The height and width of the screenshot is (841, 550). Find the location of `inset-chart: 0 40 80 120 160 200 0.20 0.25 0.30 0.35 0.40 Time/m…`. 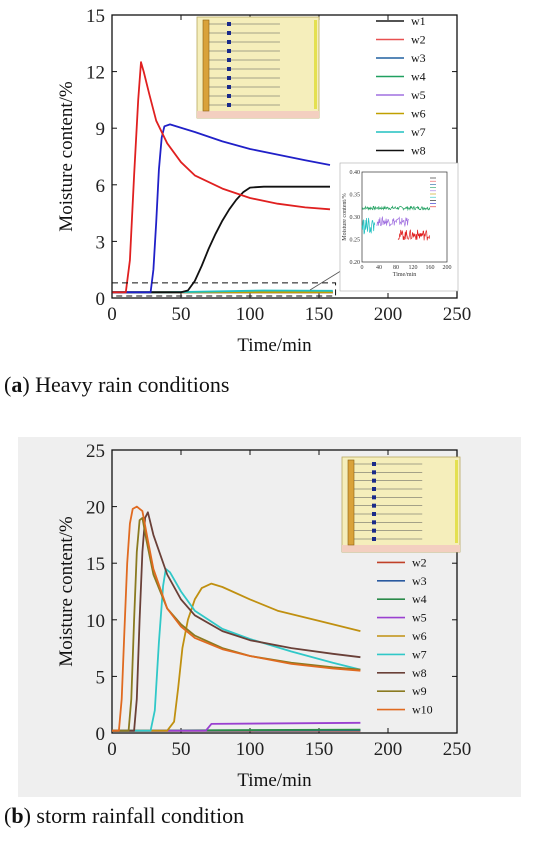

inset-chart: 0 40 80 120 160 200 0.20 0.25 0.30 0.35 0.40 Time/m… is located at coordinates (399, 227).